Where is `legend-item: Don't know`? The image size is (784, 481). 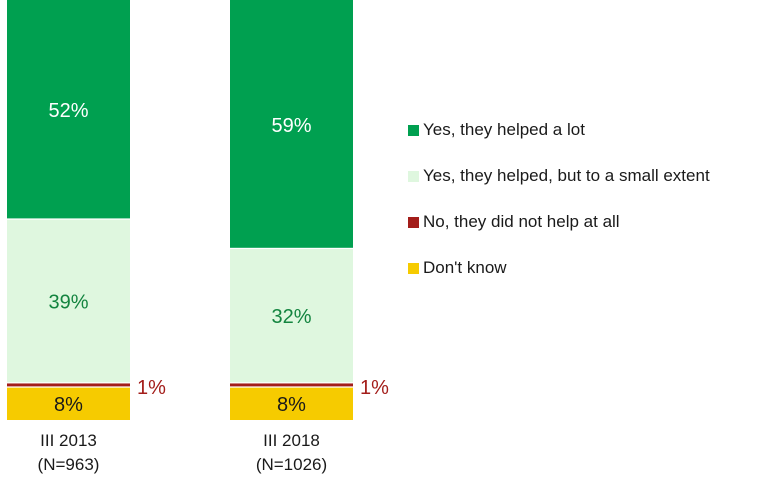 legend-item: Don't know is located at coordinates (457, 268).